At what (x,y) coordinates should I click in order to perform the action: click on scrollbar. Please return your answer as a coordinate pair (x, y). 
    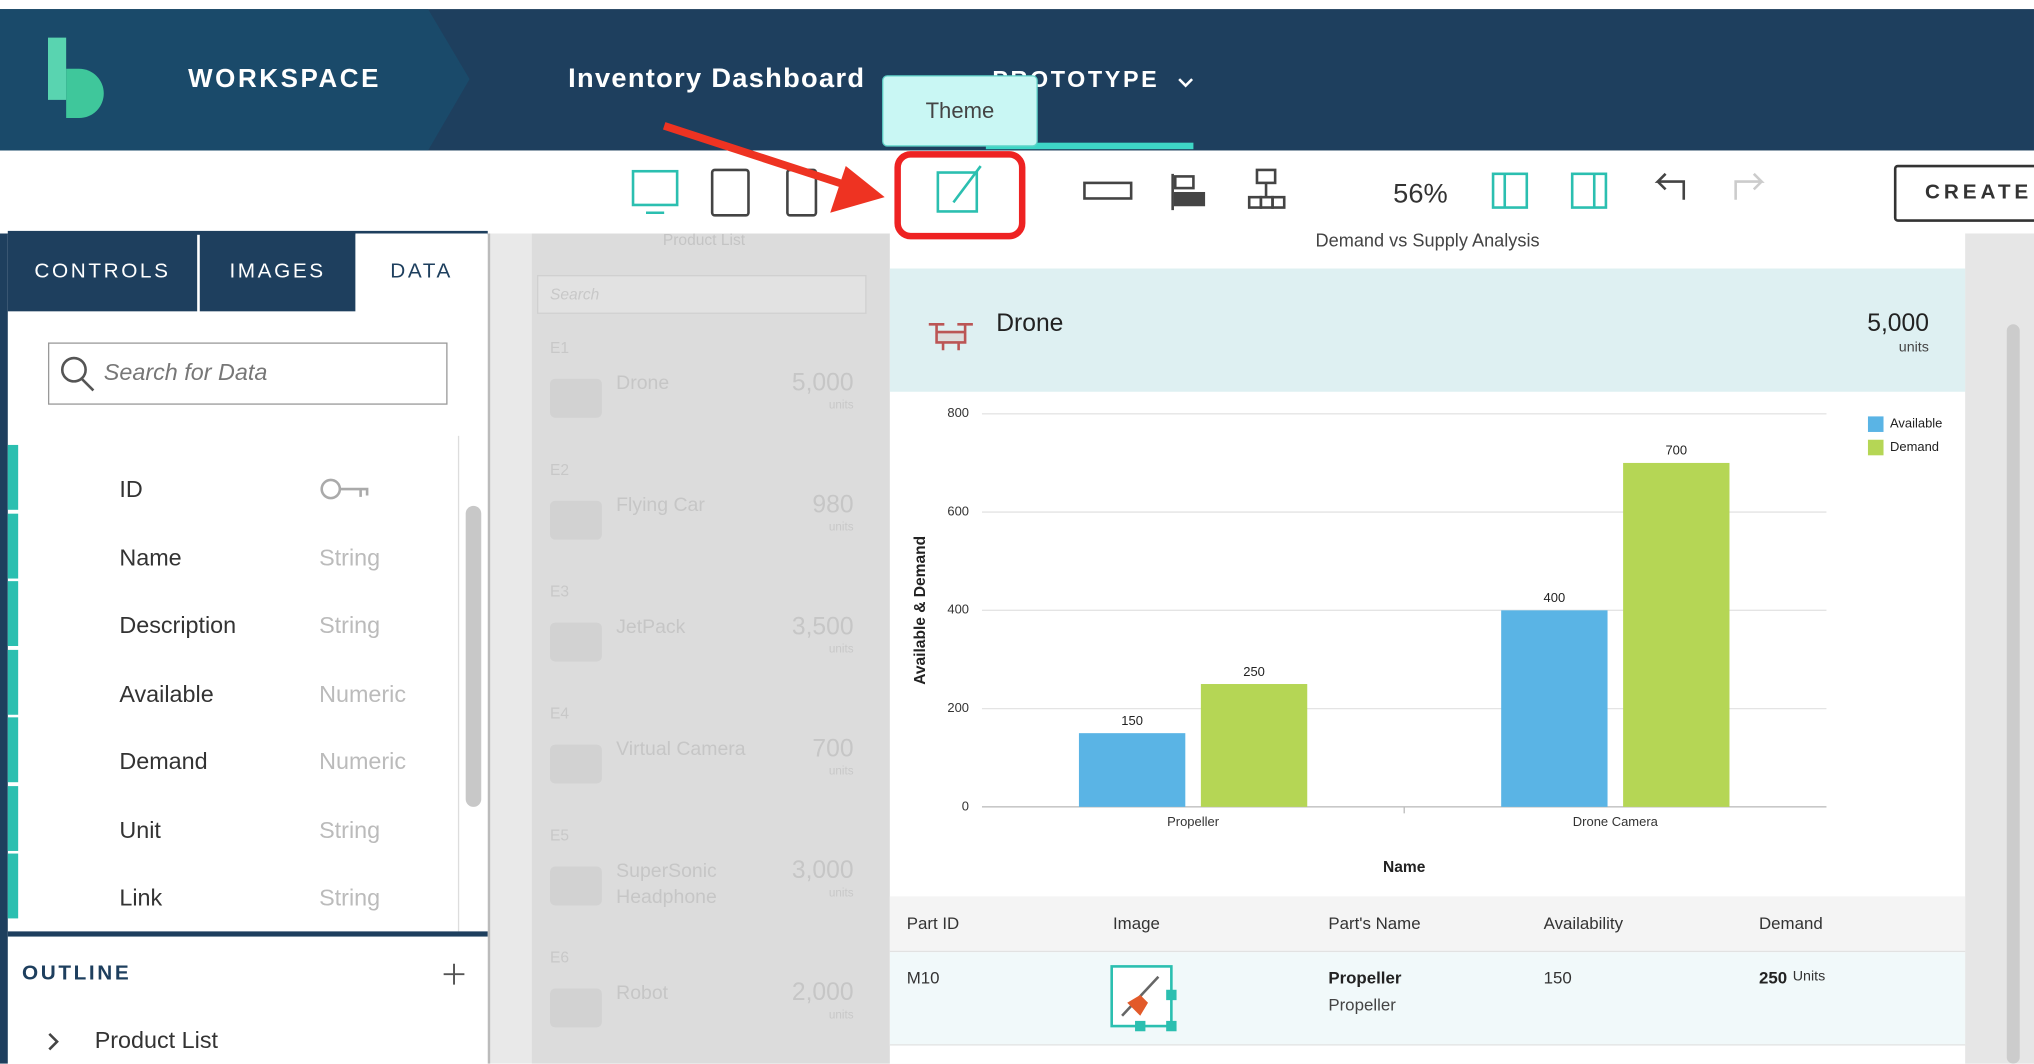
    Looking at the image, I should click on (473, 656).